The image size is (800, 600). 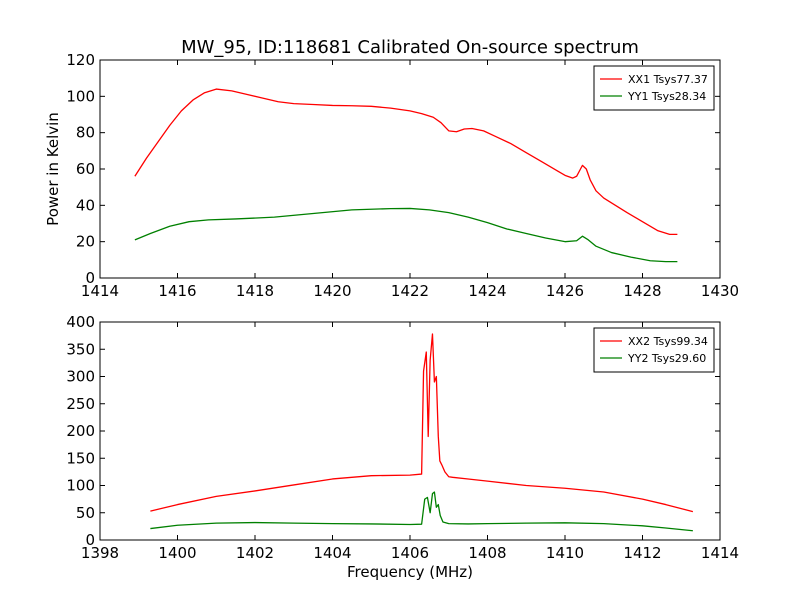 What do you see at coordinates (80, 377) in the screenshot?
I see `y-tick-label: 300` at bounding box center [80, 377].